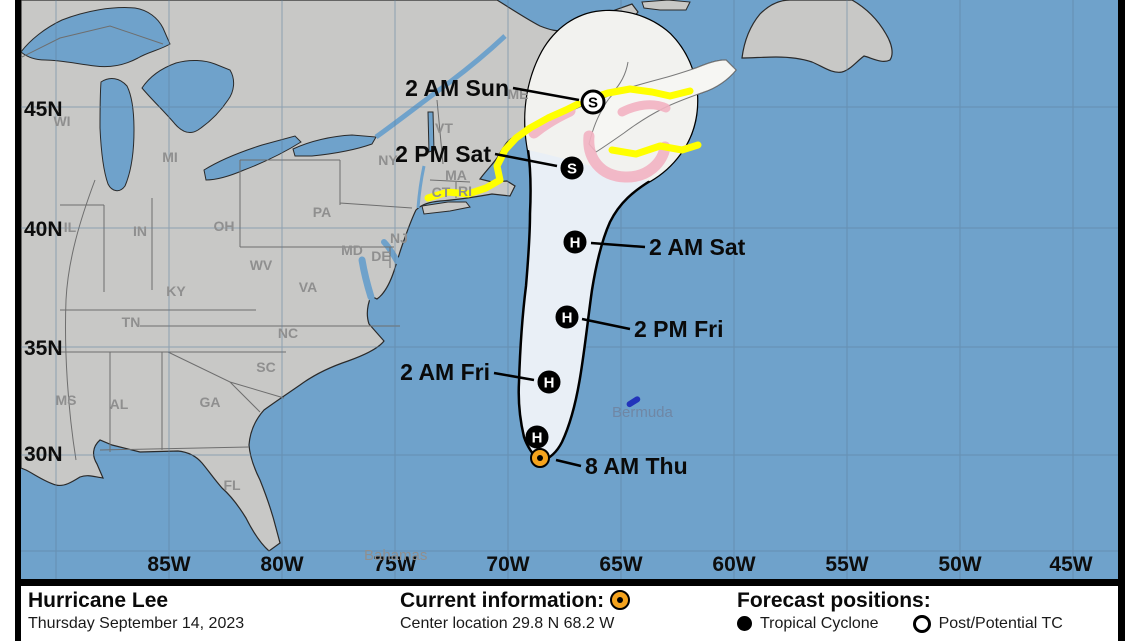  I want to click on ts-warning-band, so click(563, 143).